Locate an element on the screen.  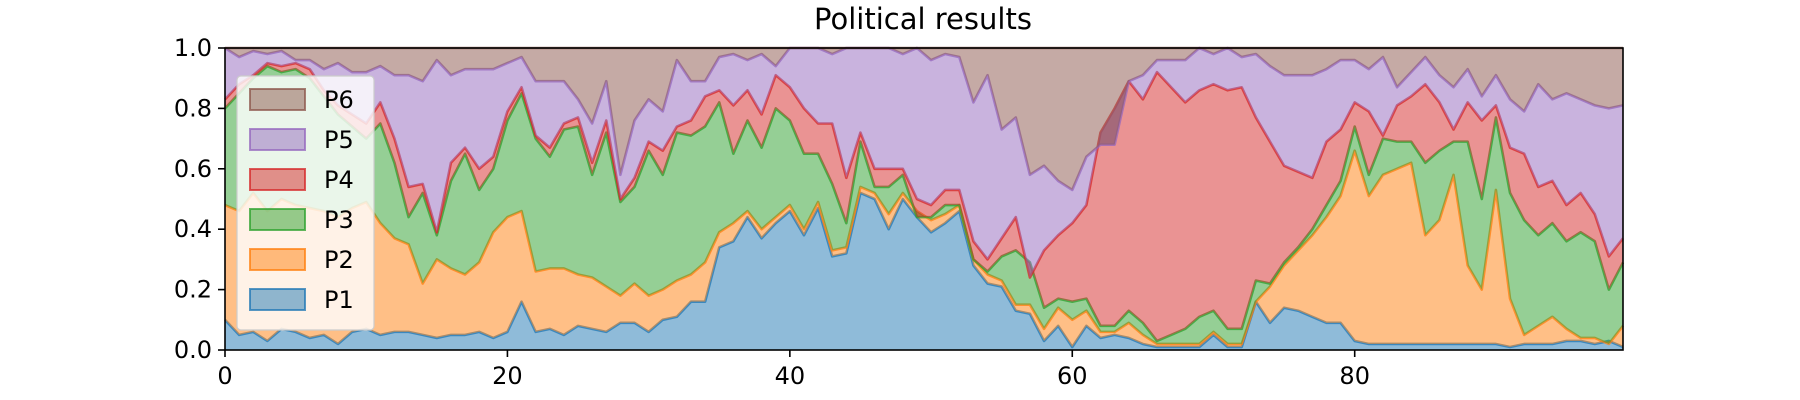
y-tick-label: 0.2 is located at coordinates (193, 290).